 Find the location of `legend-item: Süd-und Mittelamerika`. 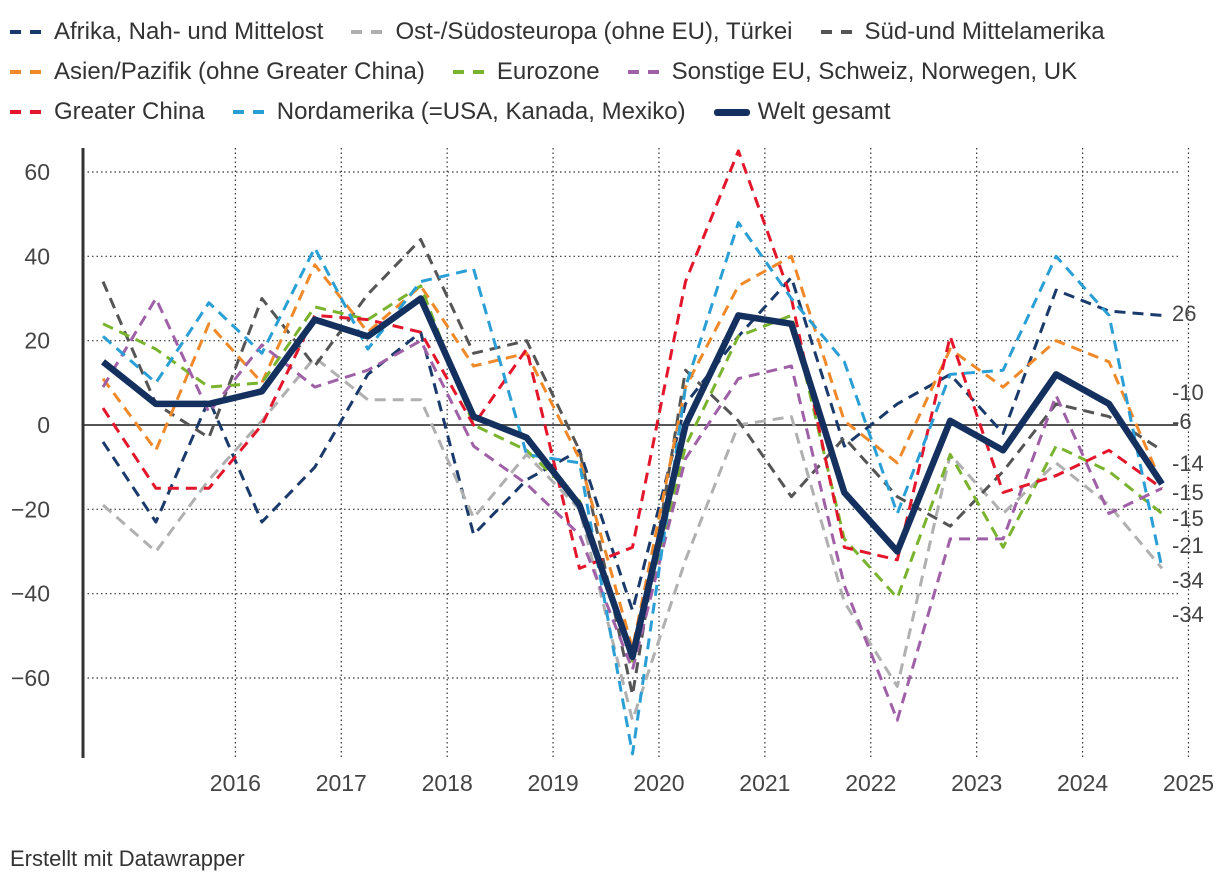

legend-item: Süd-und Mittelamerika is located at coordinates (962, 32).